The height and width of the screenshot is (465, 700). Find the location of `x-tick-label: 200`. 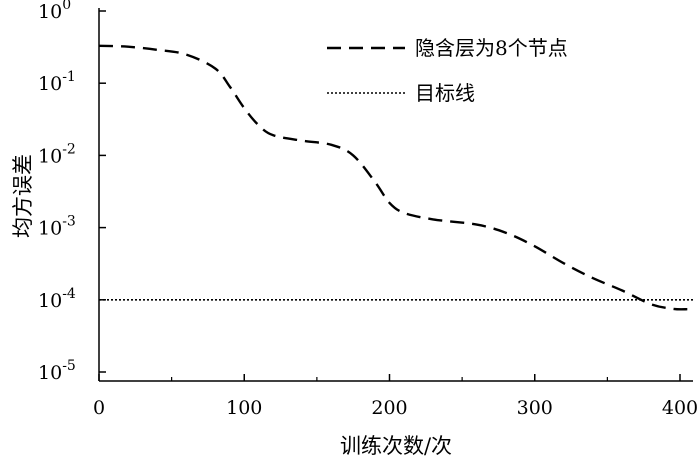

x-tick-label: 200 is located at coordinates (389, 408).